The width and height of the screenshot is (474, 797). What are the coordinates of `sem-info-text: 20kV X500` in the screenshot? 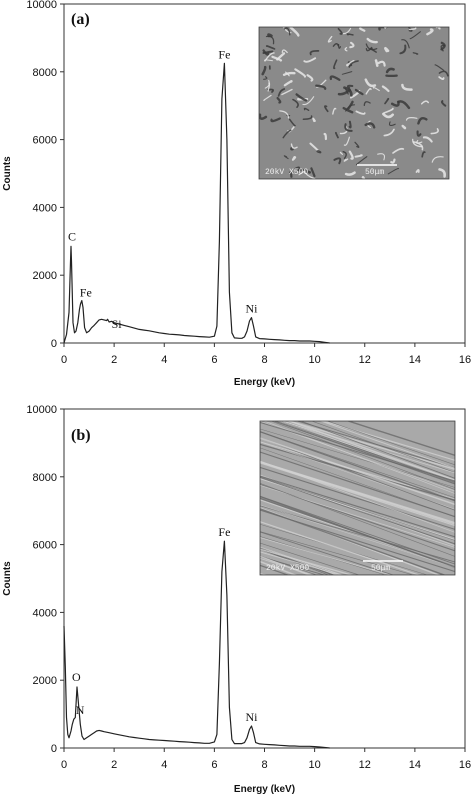 It's located at (287, 568).